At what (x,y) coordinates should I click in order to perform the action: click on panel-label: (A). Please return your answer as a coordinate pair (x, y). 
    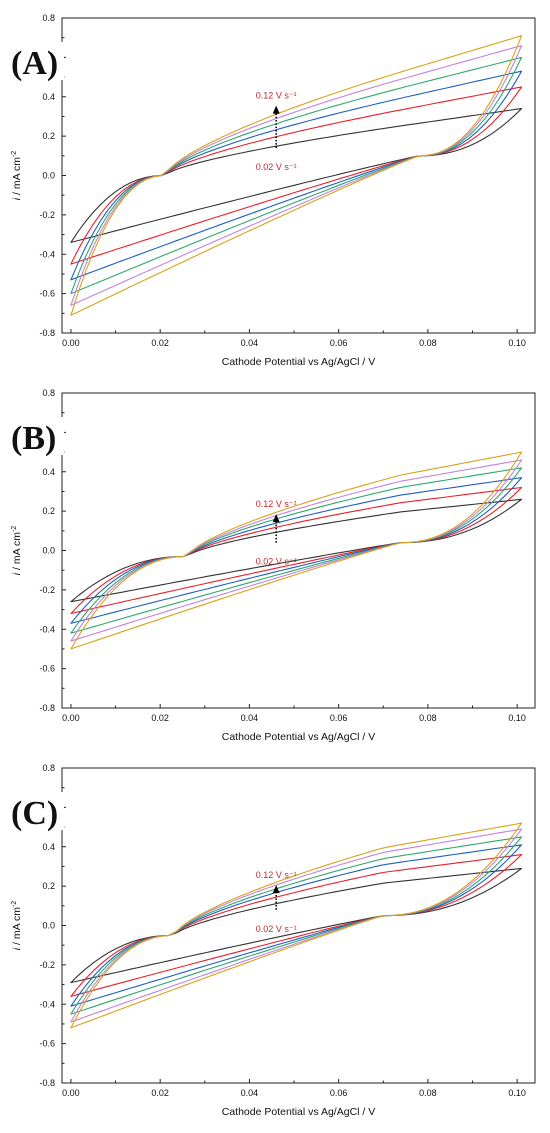
    Looking at the image, I should click on (34, 63).